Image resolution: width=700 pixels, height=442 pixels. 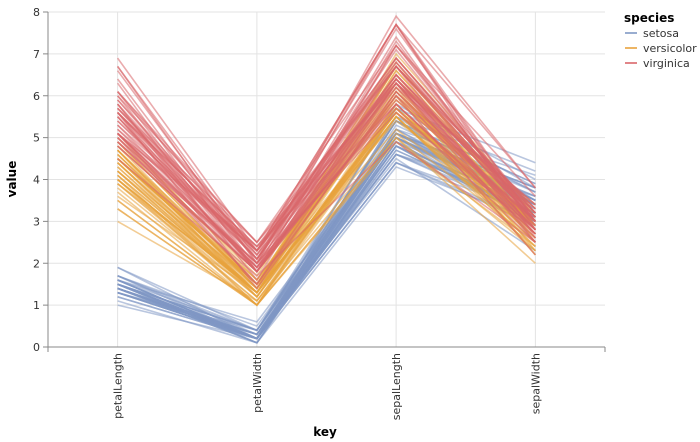 What do you see at coordinates (36, 54) in the screenshot?
I see `y-tick-label: 7` at bounding box center [36, 54].